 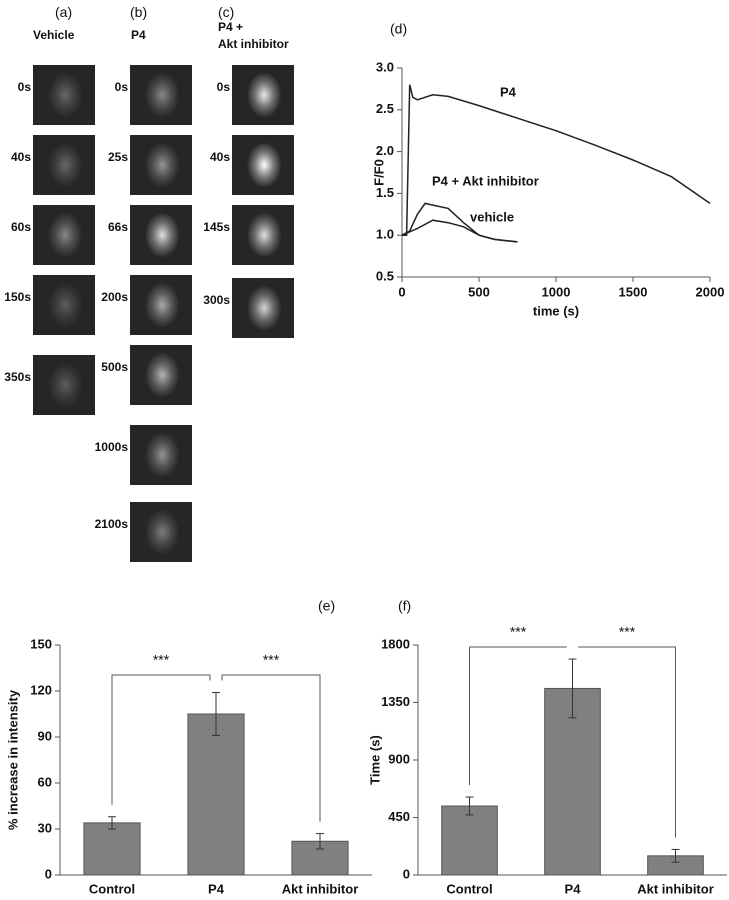 I want to click on time-label: 150s, so click(x=17, y=297).